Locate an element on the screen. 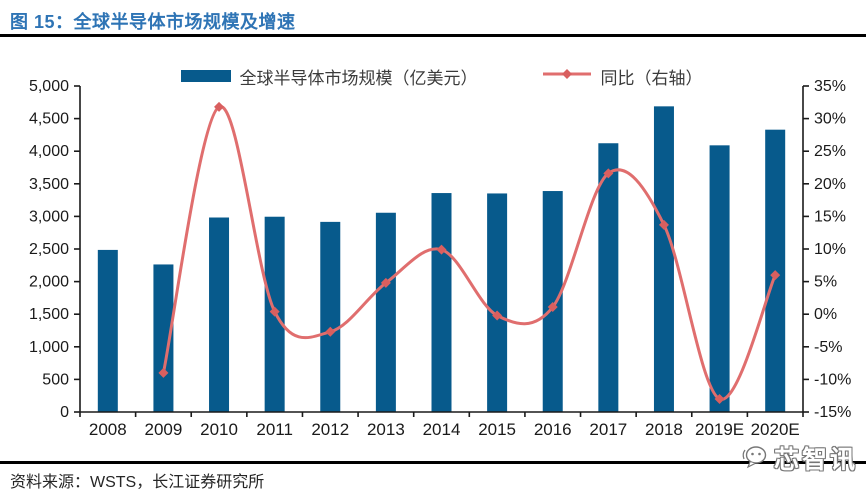 The height and width of the screenshot is (496, 866). chart-legend: 全球半导体市场规模（亿美元） 同比（右轴） is located at coordinates (441, 76).